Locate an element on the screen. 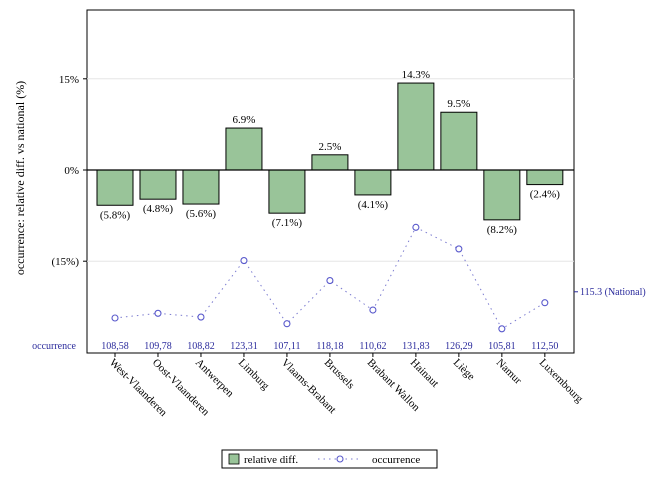 The image size is (672, 480). y-tick-label: 15% is located at coordinates (69, 80).